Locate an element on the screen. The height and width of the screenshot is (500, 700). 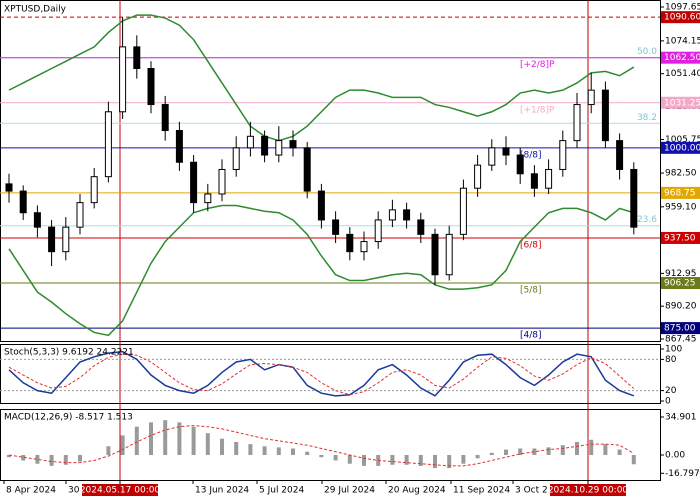
price-tag-label: 875.00 is located at coordinates (680, 329).